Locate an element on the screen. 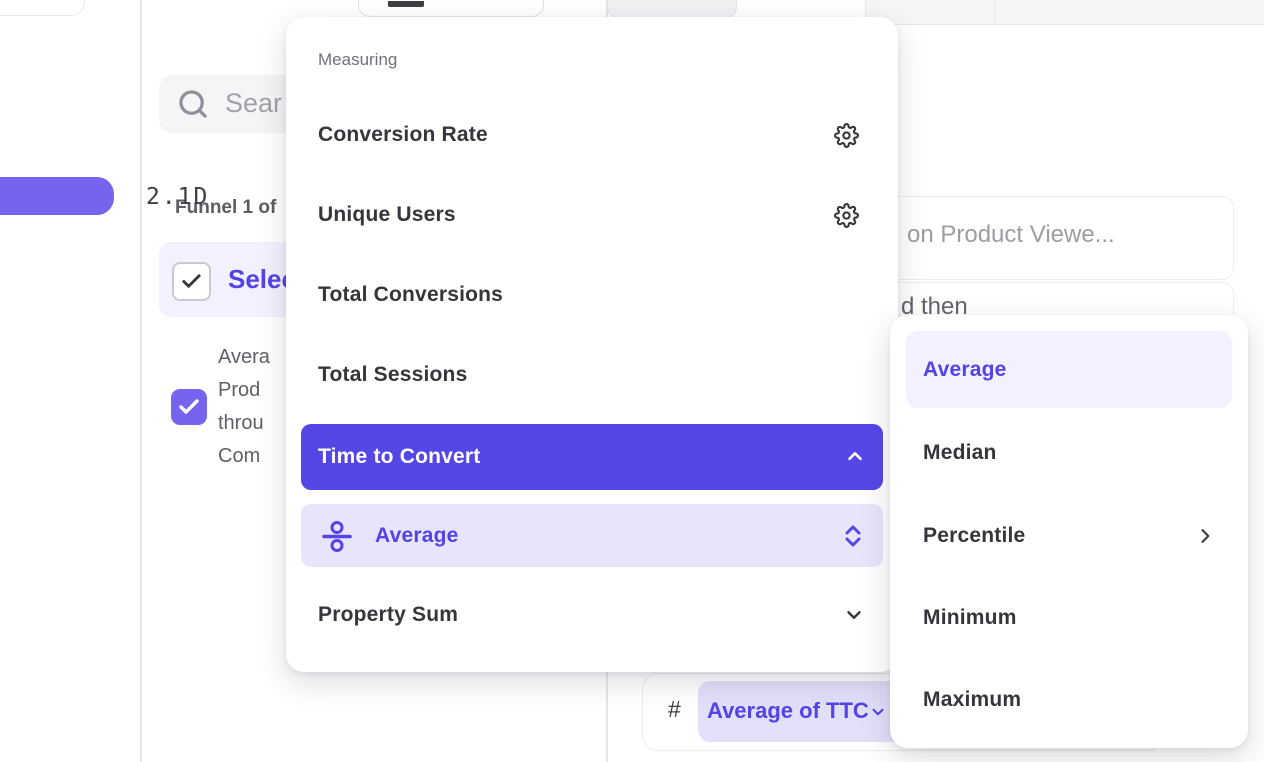 This screenshot has height=762, width=1264. metric-row-line: throu is located at coordinates (241, 423).